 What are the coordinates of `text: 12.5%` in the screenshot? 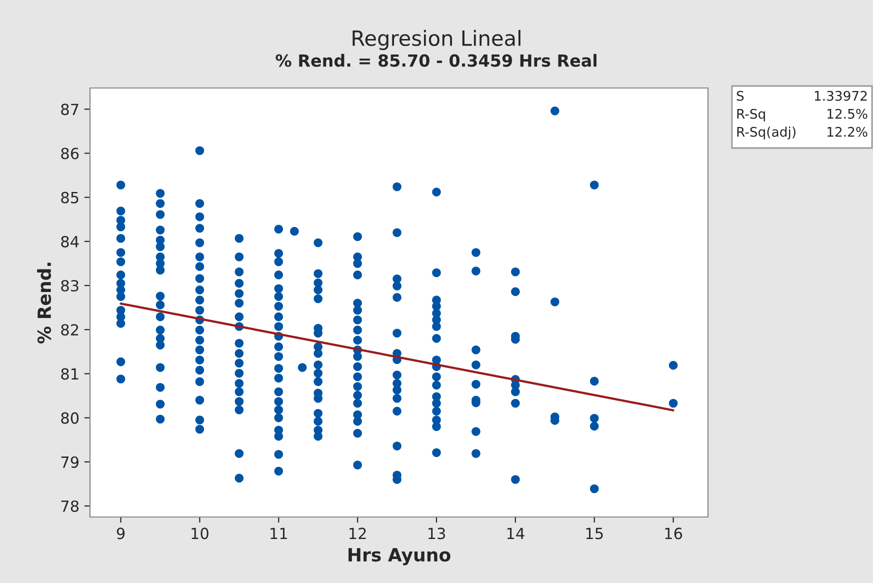 It's located at (848, 113).